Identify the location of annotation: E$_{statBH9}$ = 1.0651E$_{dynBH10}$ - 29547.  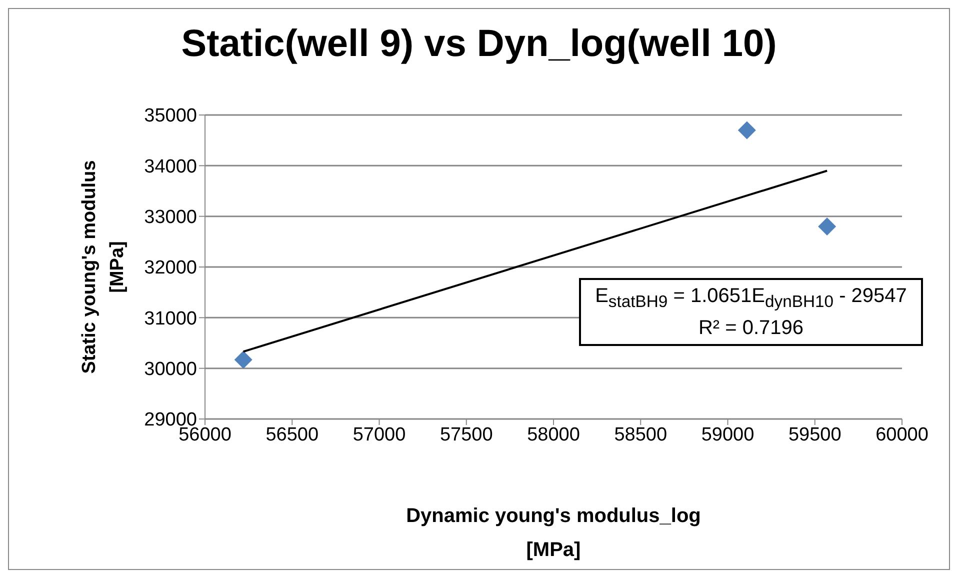
(751, 298).